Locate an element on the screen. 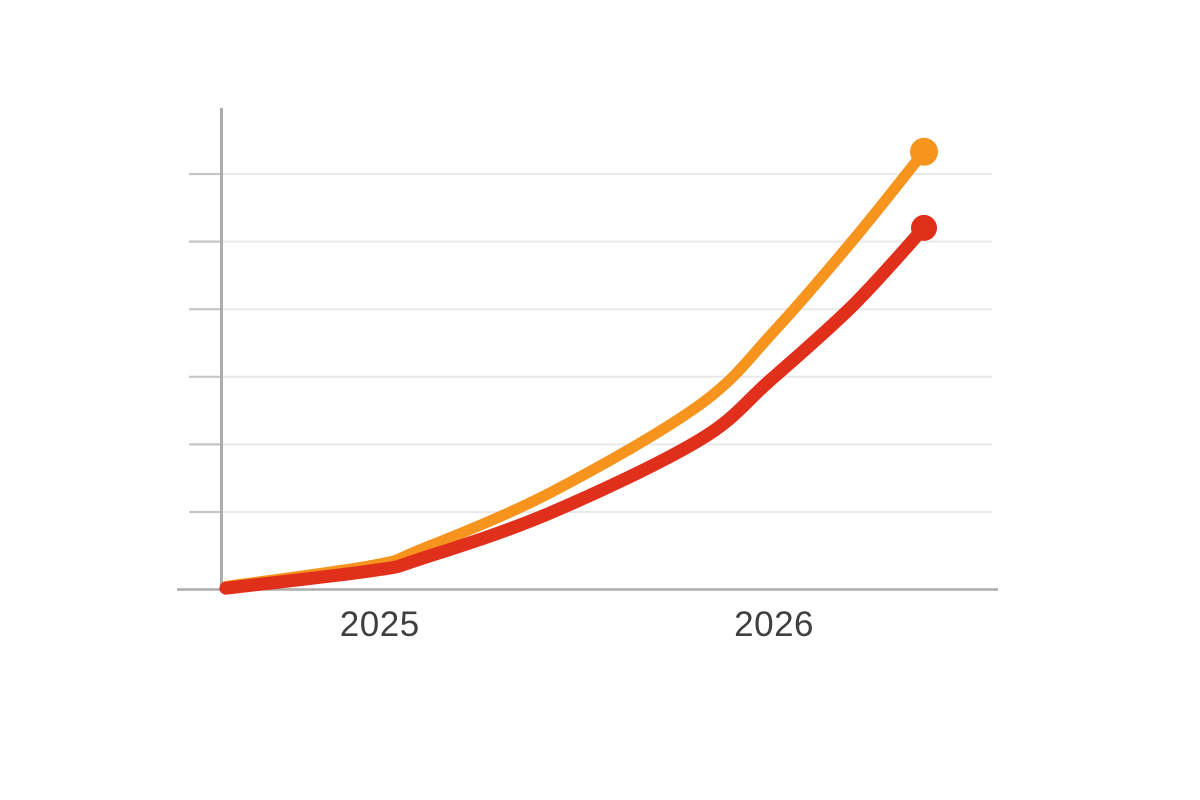 This screenshot has width=1200, height=800. lower-growth-curve-endpoint-dot is located at coordinates (924, 227).